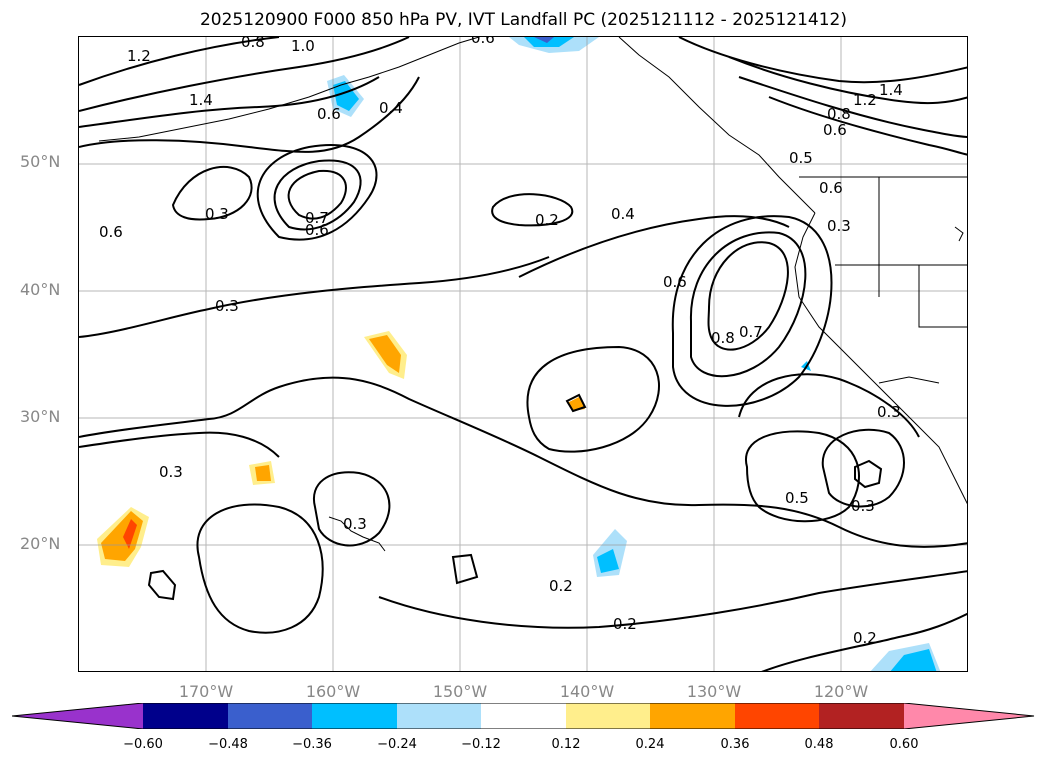 Image resolution: width=1047 pixels, height=765 pixels. Describe the element at coordinates (357, 534) in the screenshot. I see `hawaii-islands` at that location.